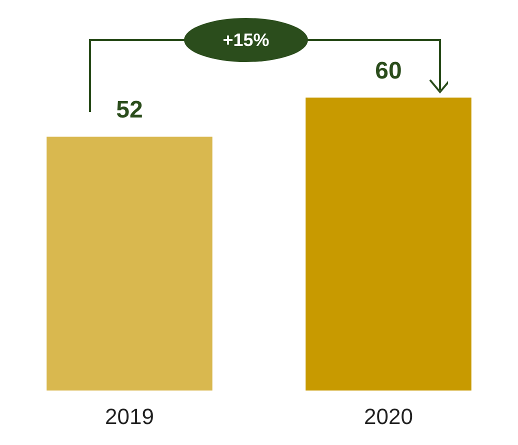 The width and height of the screenshot is (518, 445). I want to click on x-tick-label: 2020, so click(388, 416).